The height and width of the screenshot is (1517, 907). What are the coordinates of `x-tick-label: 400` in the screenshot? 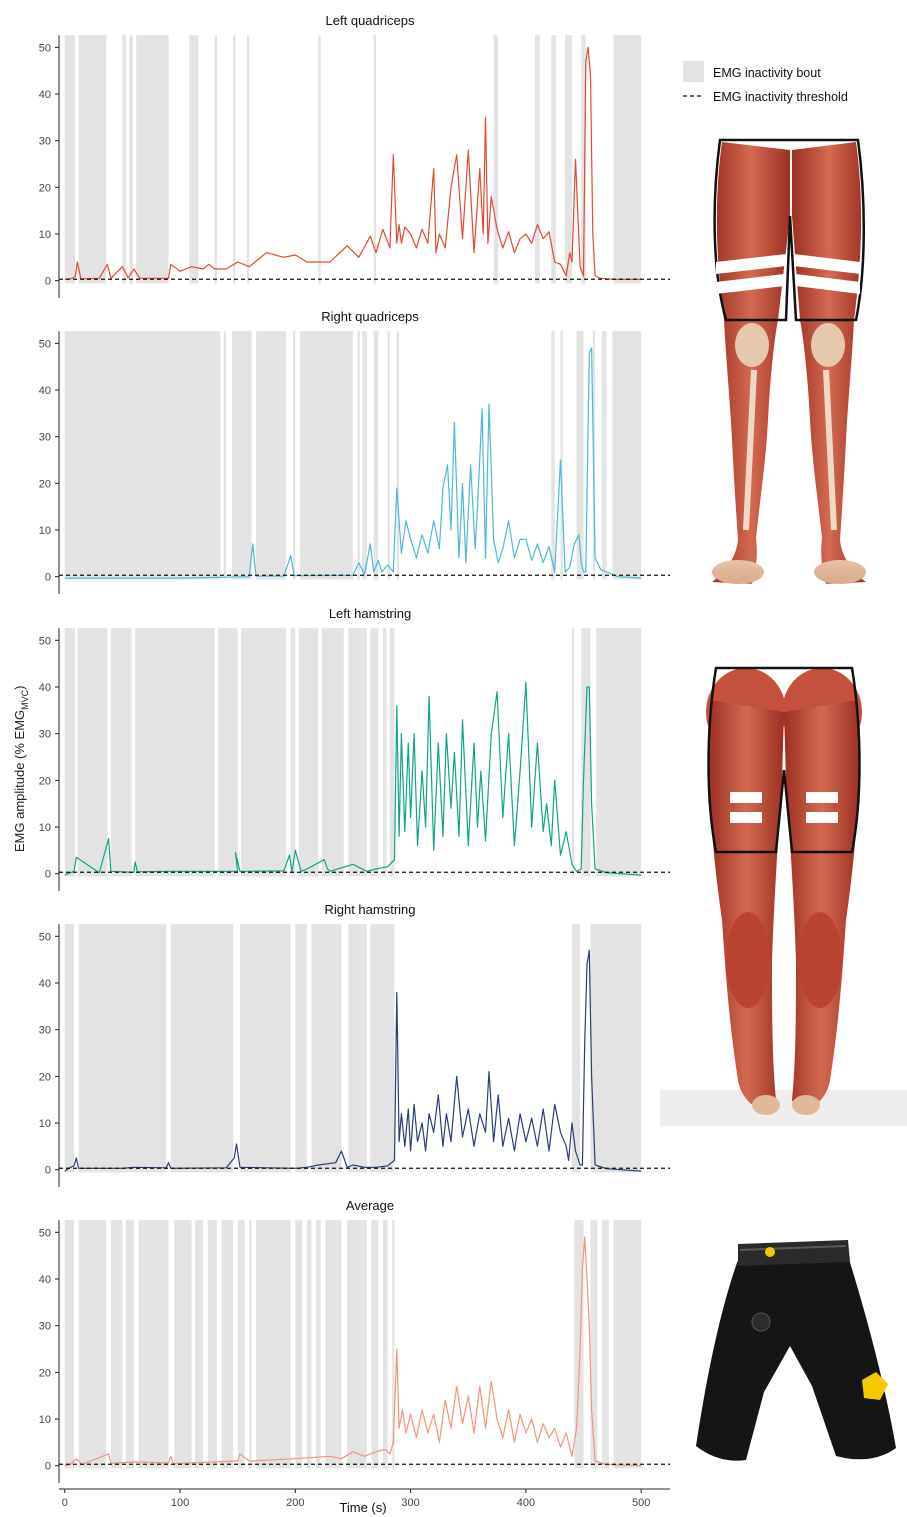 It's located at (526, 1503).